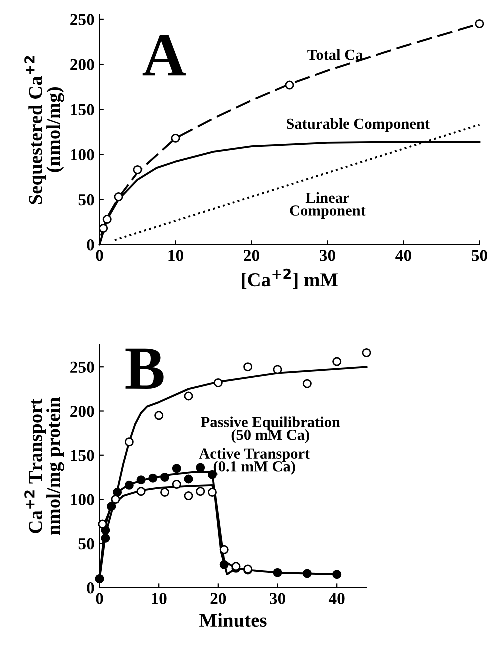 This screenshot has height=651, width=489. What do you see at coordinates (270, 430) in the screenshot?
I see `series-label: Passive Equilibration (50 mM Ca)` at bounding box center [270, 430].